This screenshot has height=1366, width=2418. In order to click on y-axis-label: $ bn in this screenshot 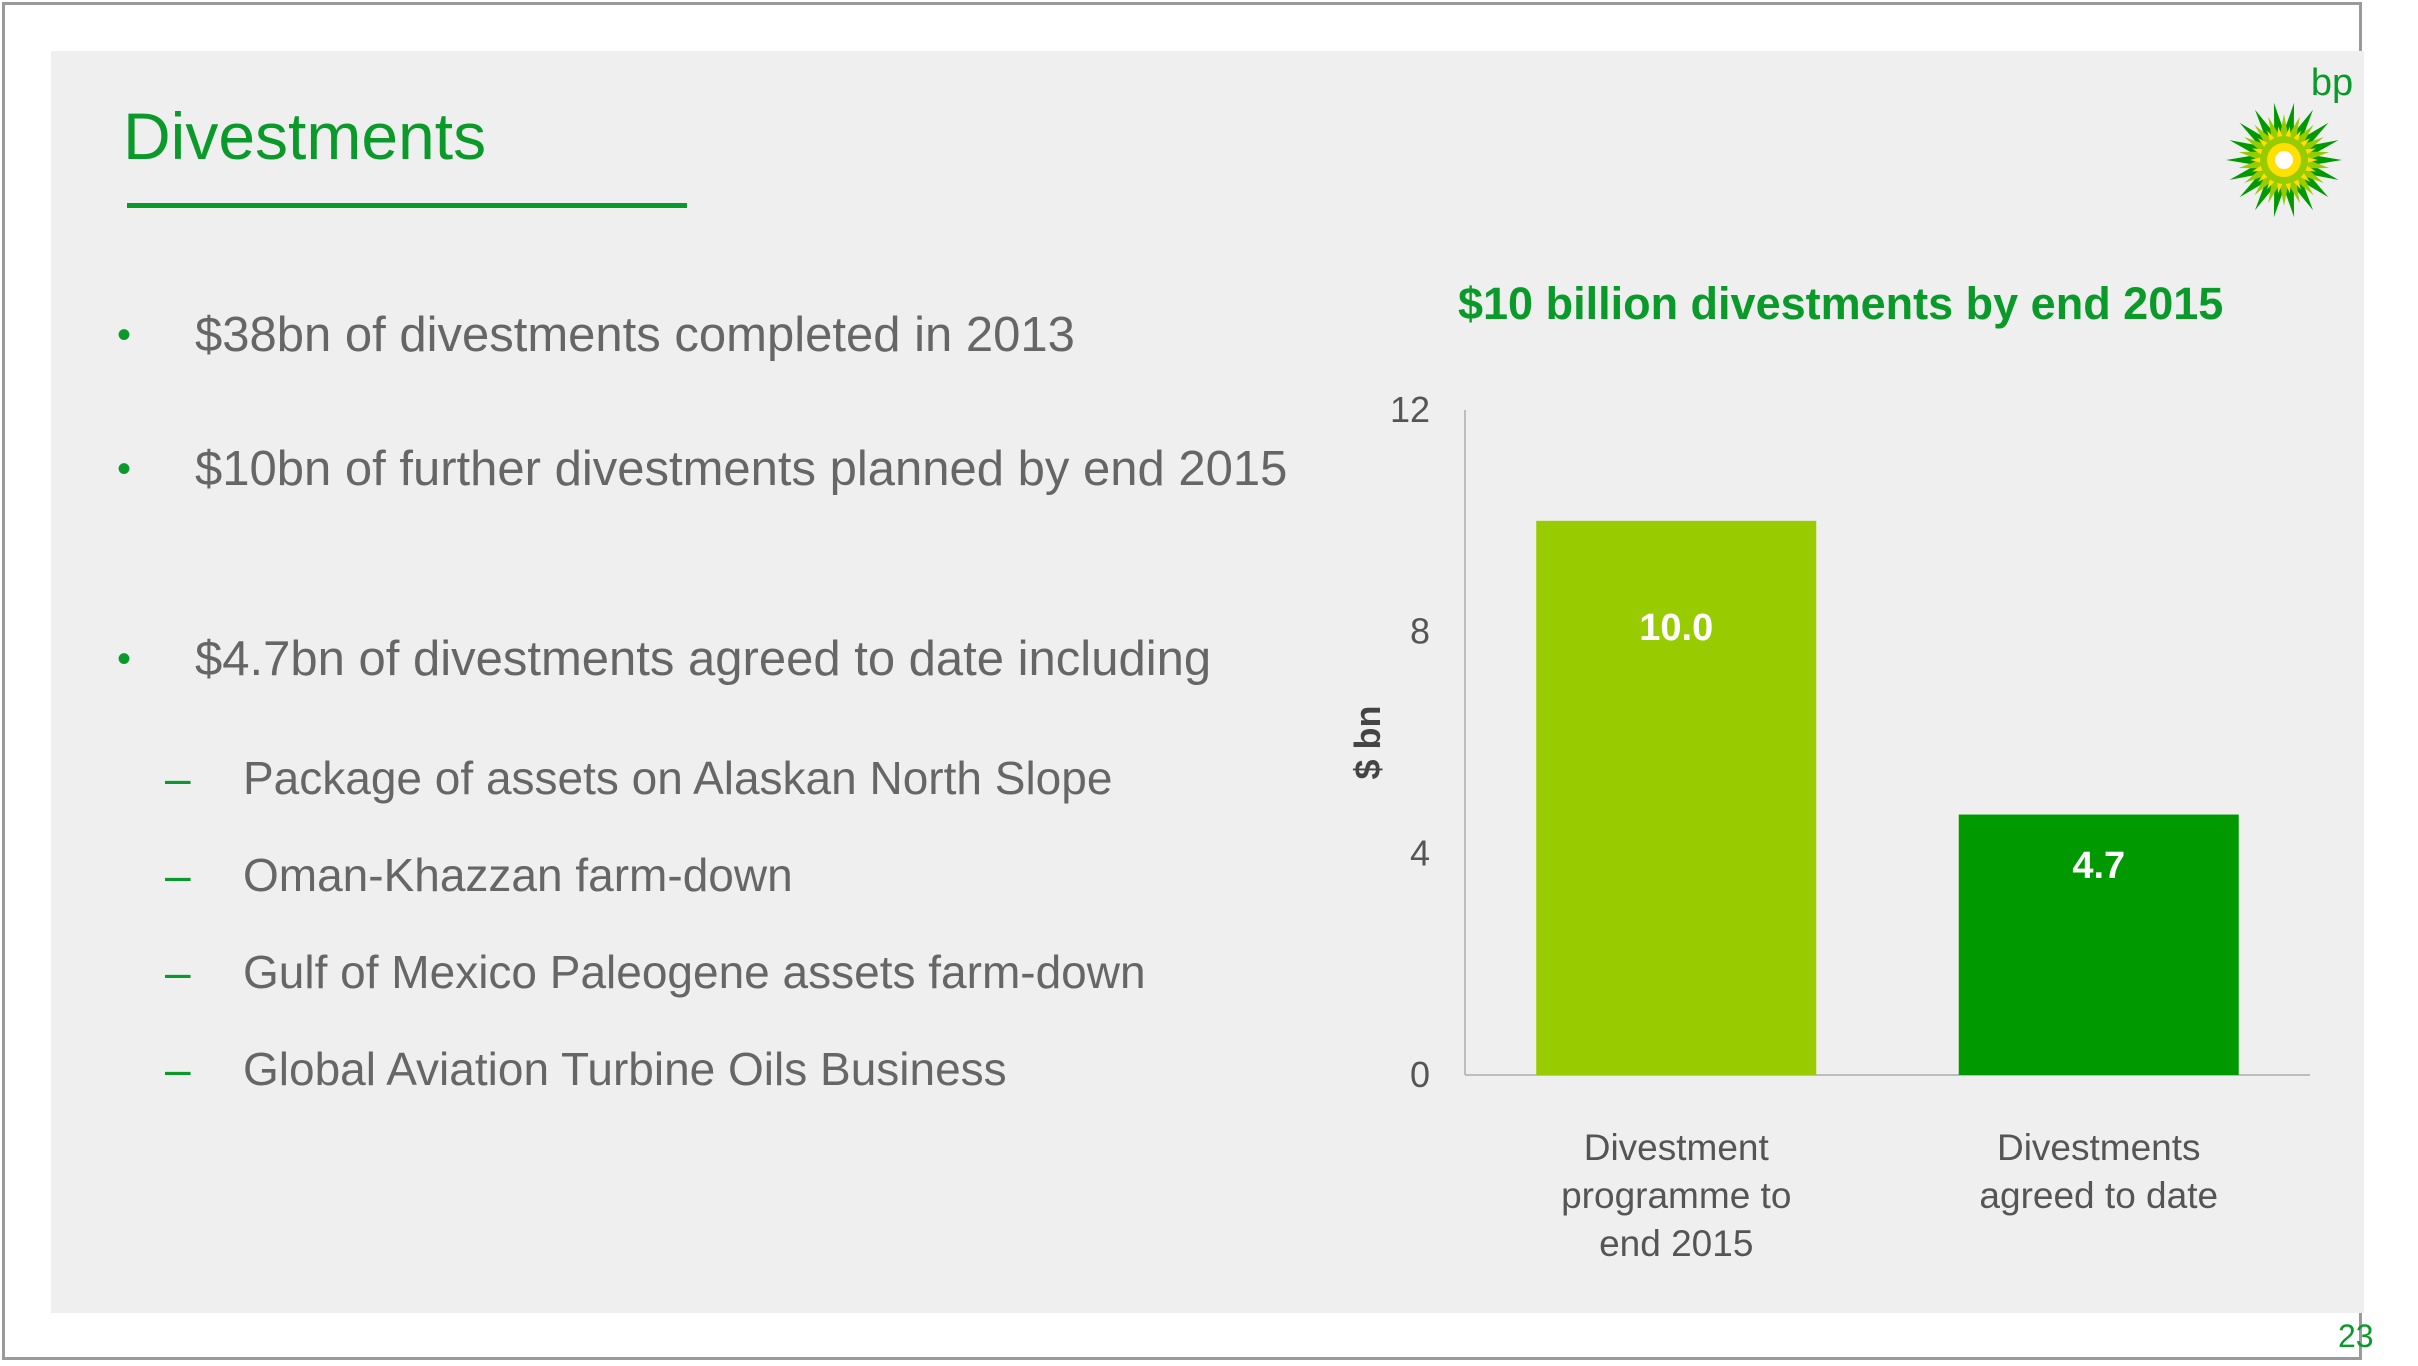, I will do `click(1367, 742)`.